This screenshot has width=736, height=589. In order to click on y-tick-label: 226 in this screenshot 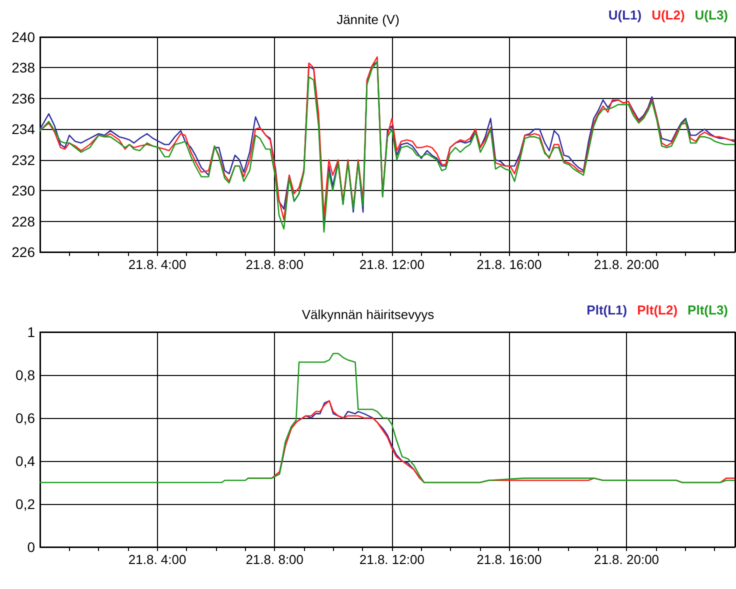, I will do `click(24, 252)`.